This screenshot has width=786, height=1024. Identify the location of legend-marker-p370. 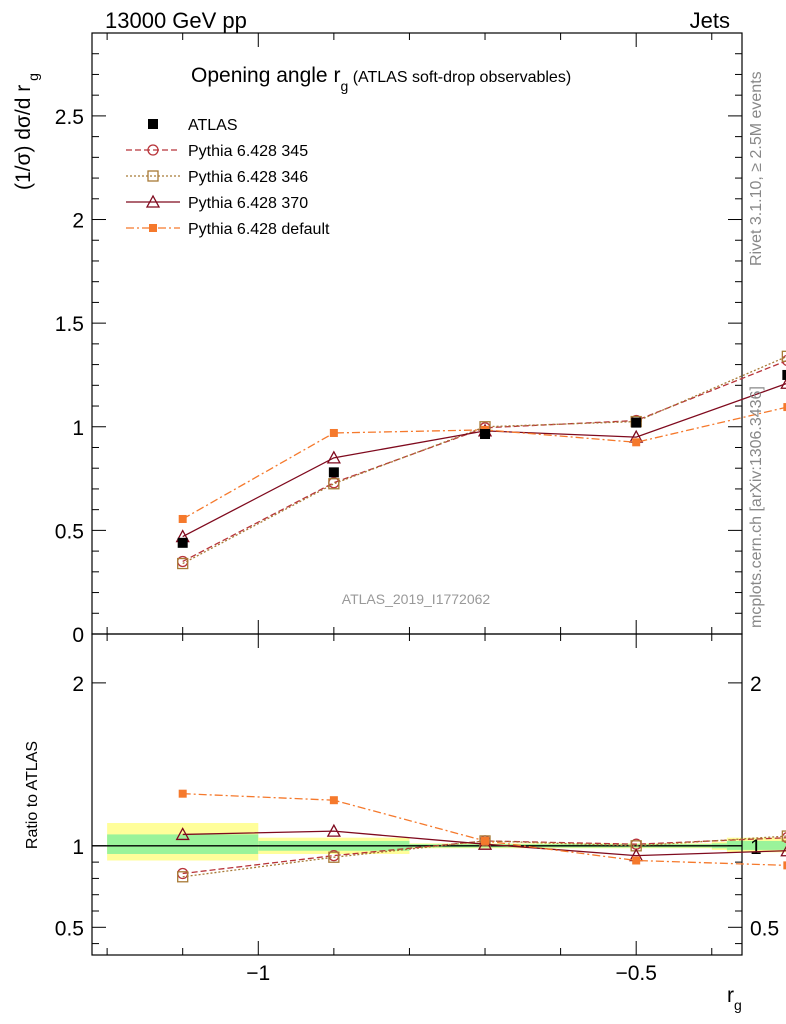
(153, 201).